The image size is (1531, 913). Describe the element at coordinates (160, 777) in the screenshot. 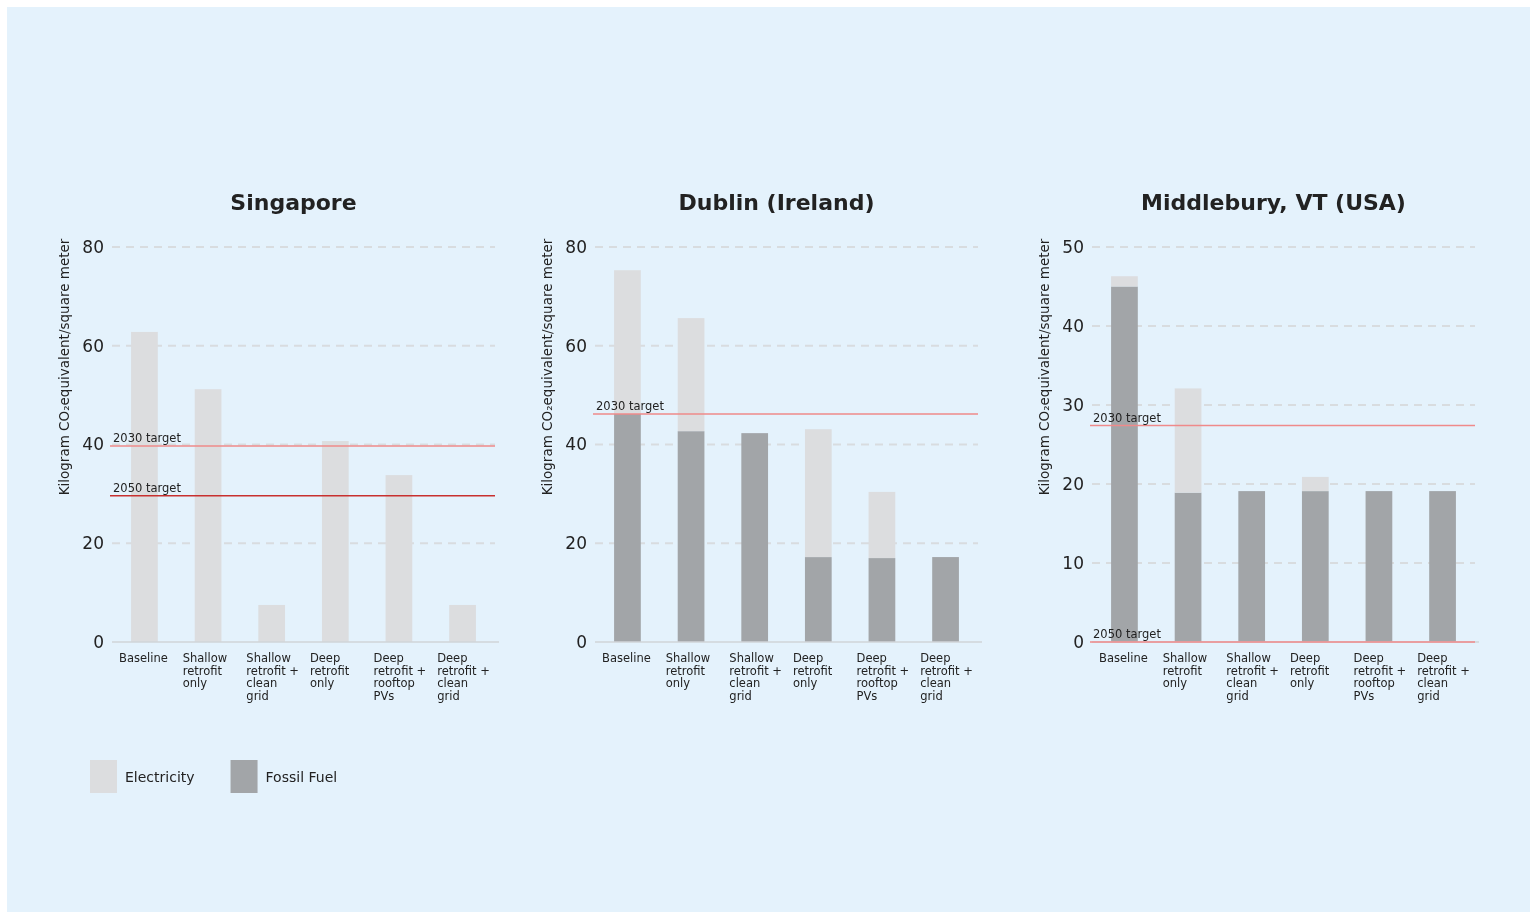

I see `legend-label: Electricity` at that location.